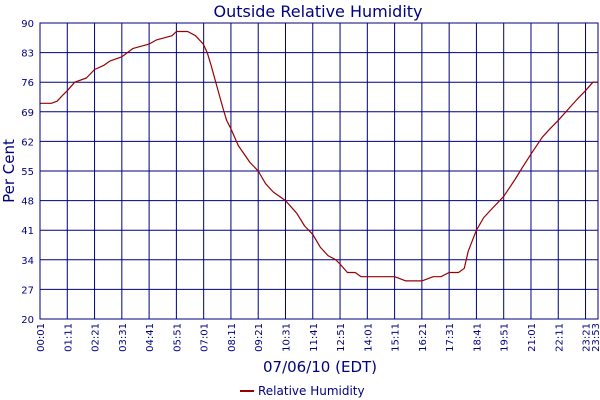 This screenshot has width=600, height=400. What do you see at coordinates (27, 320) in the screenshot?
I see `y-tick-label: 20` at bounding box center [27, 320].